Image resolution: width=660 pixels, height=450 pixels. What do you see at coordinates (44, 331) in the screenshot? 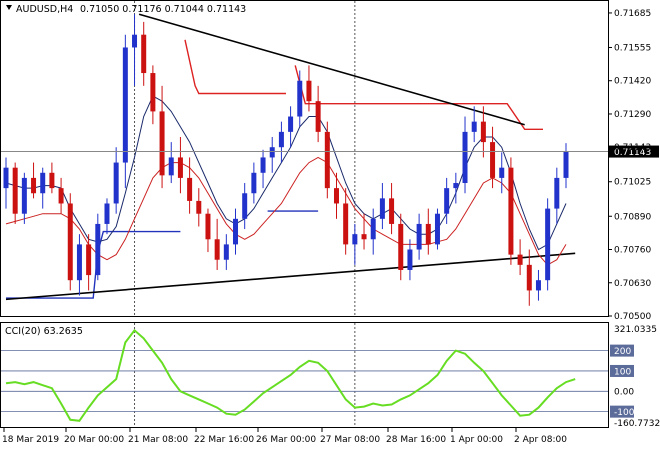
I see `cci-label: CCI(20) 63.2635` at bounding box center [44, 331].